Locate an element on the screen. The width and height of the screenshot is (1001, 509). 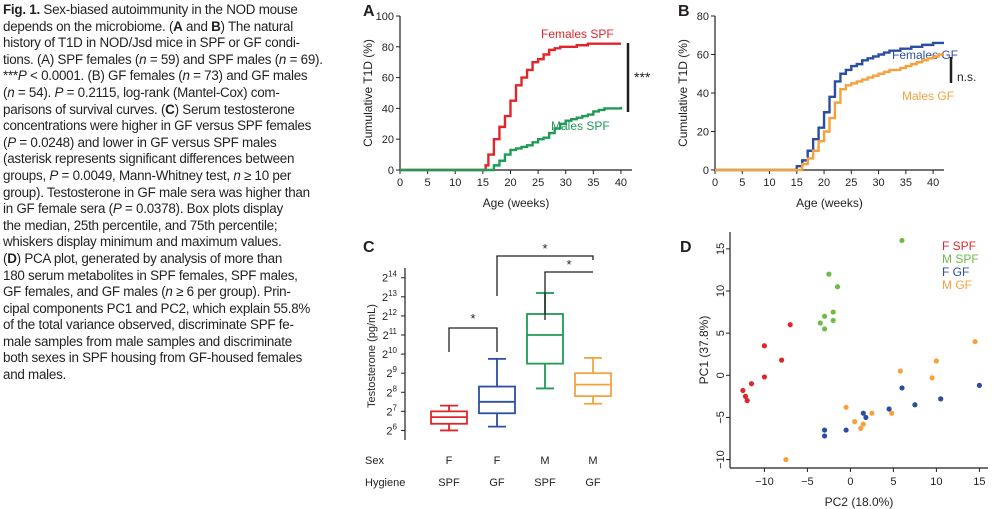
caption-bold: B is located at coordinates (216, 26).